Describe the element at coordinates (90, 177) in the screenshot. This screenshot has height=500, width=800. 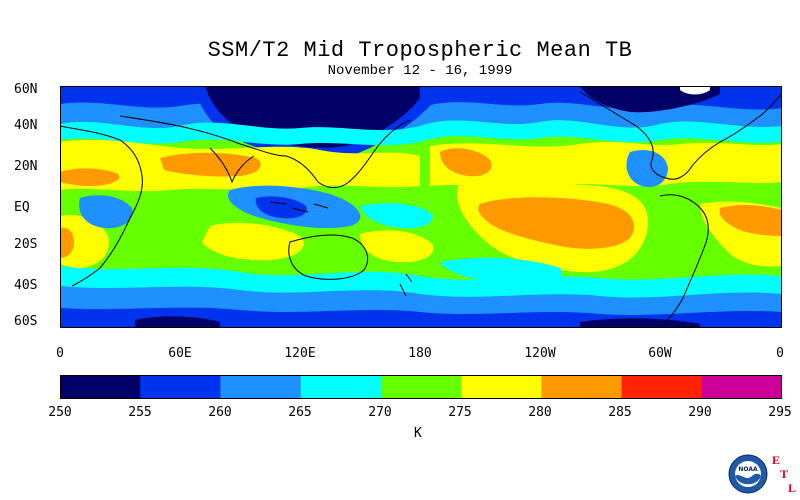
I see `orange-north-africa` at that location.